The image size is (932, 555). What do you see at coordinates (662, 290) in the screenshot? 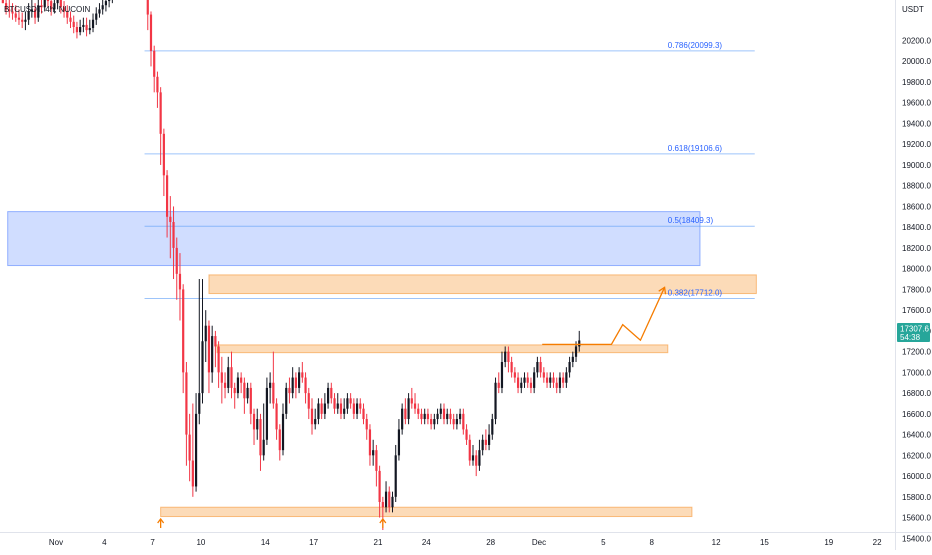
I see `projection-arrowhead` at bounding box center [662, 290].